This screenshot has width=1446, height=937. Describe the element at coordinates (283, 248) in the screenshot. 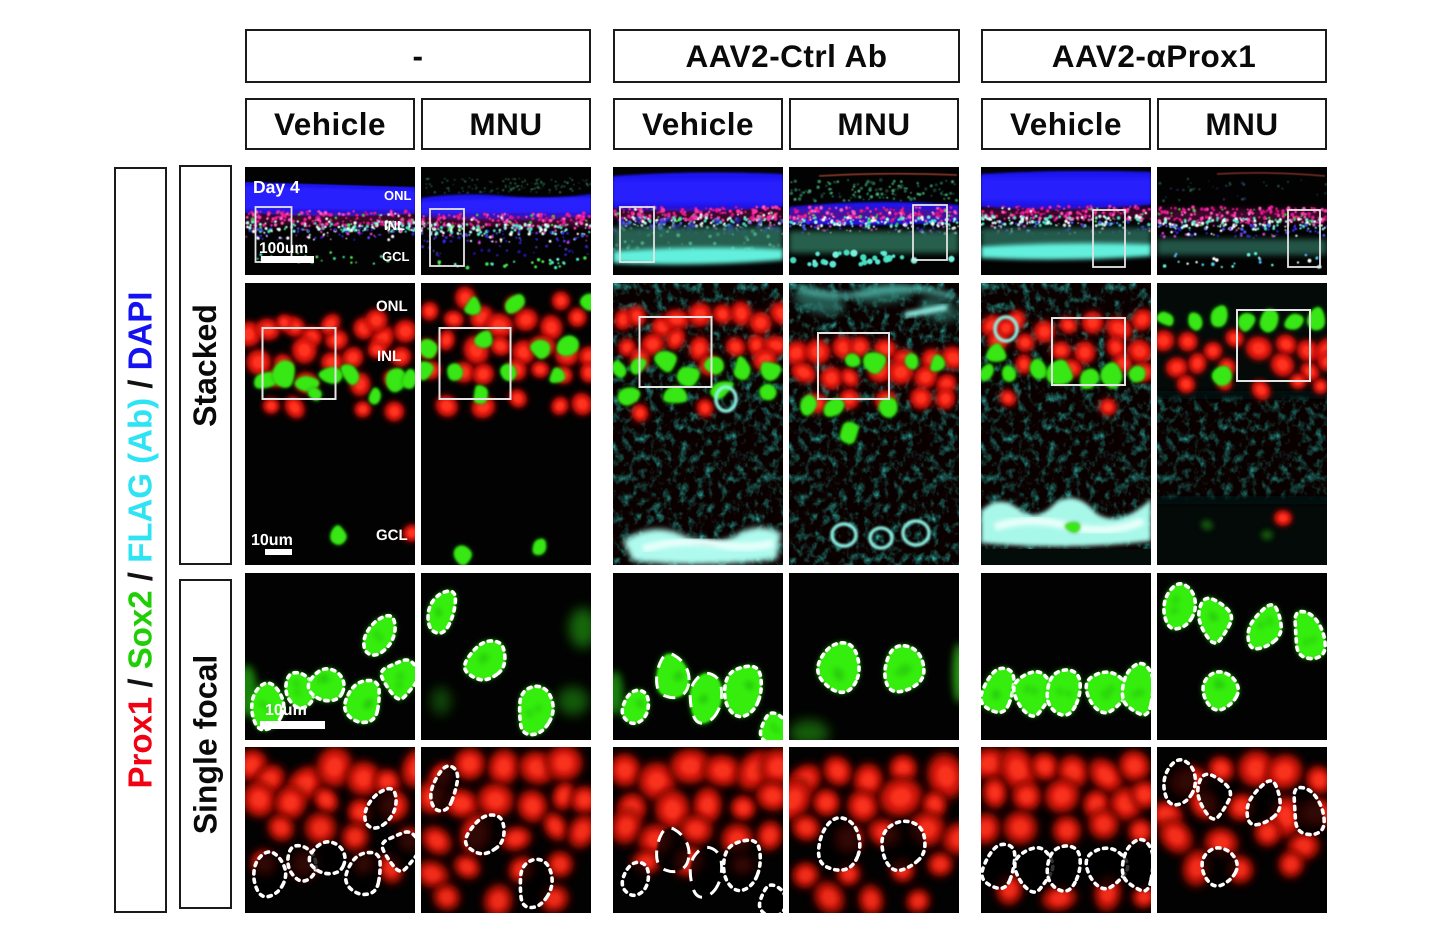

I see `svg-text: 100um` at that location.